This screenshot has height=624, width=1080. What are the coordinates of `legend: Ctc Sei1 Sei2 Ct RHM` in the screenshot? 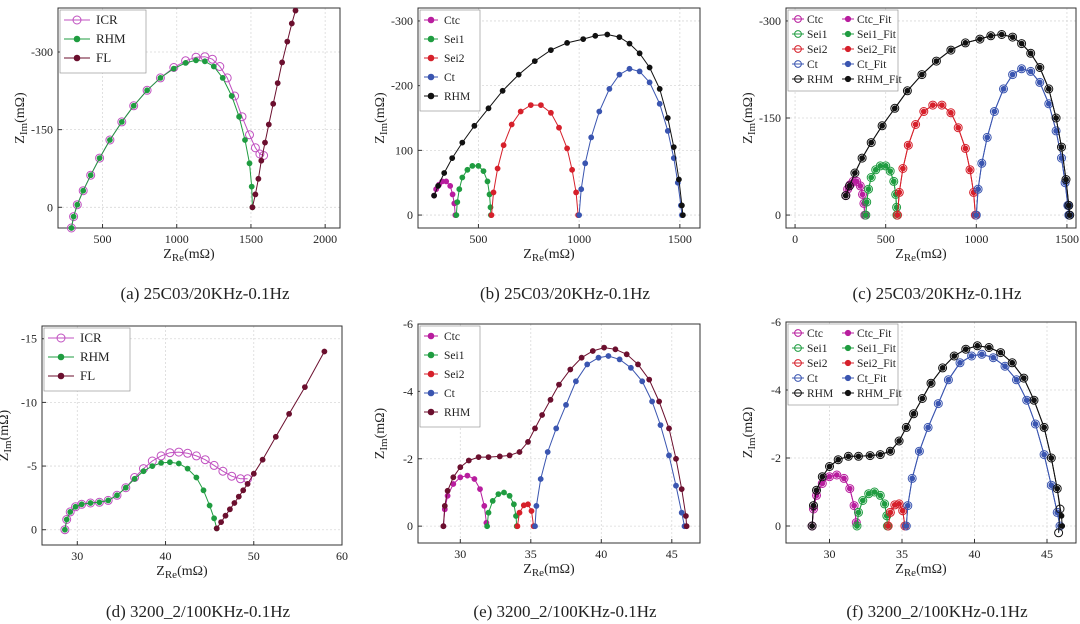 It's located at (450, 60).